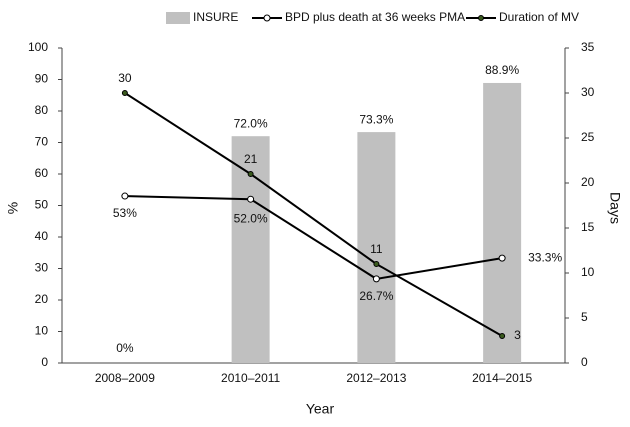  What do you see at coordinates (125, 78) in the screenshot?
I see `data-label: 30` at bounding box center [125, 78].